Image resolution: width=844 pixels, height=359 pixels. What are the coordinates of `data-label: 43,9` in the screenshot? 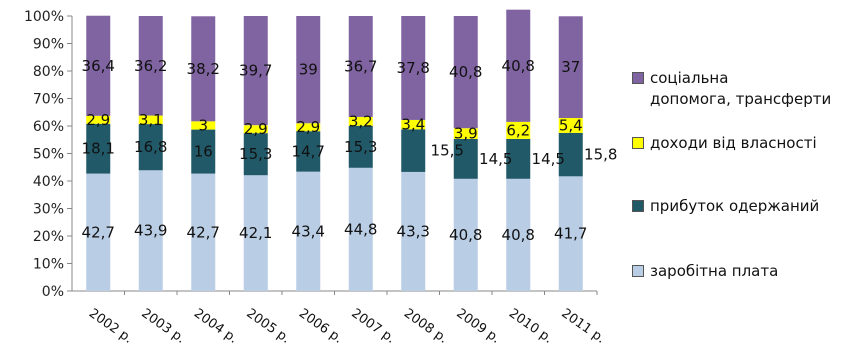 It's located at (150, 231).